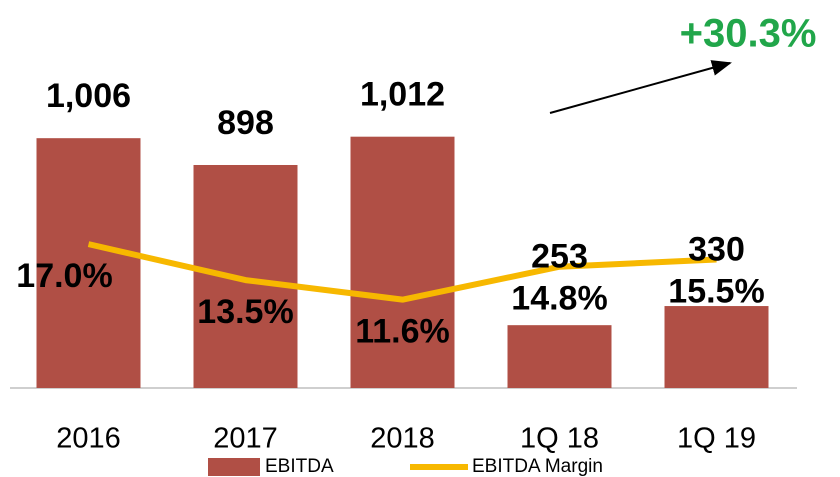  Describe the element at coordinates (299, 466) in the screenshot. I see `legend-label: EBITDA` at that location.